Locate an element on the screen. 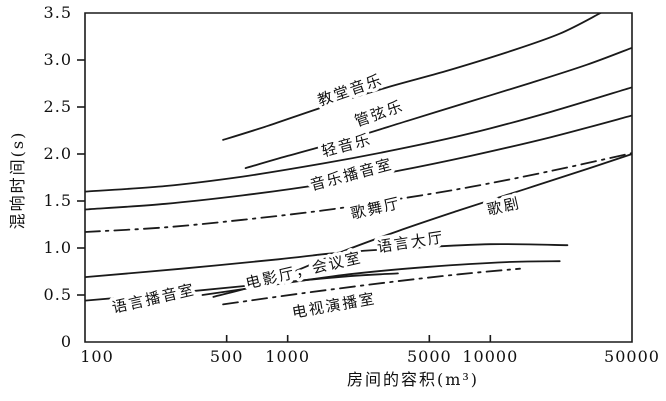 The image size is (666, 401). x-tick-label: 50000 is located at coordinates (632, 356).